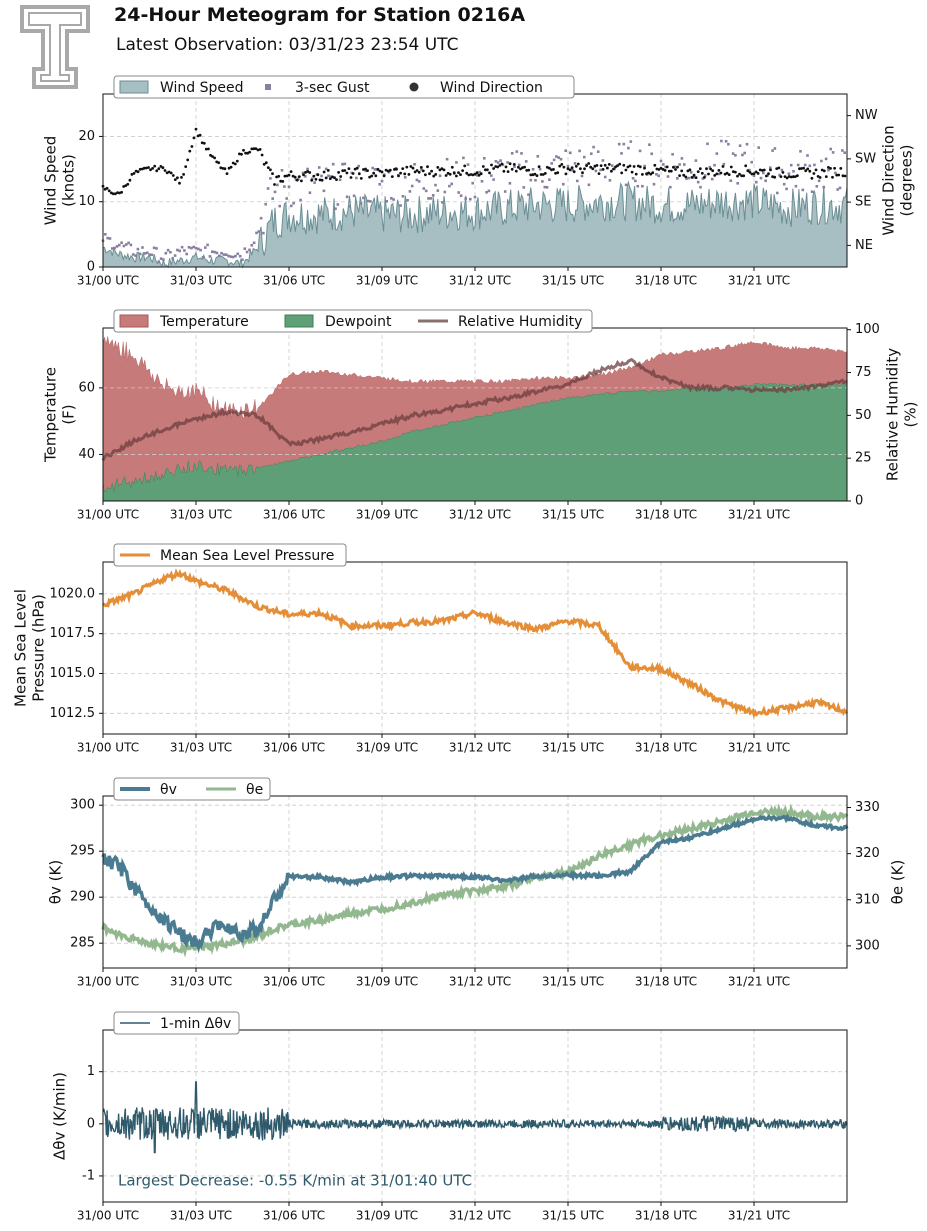  I want to click on mslp-line, so click(475, 643).